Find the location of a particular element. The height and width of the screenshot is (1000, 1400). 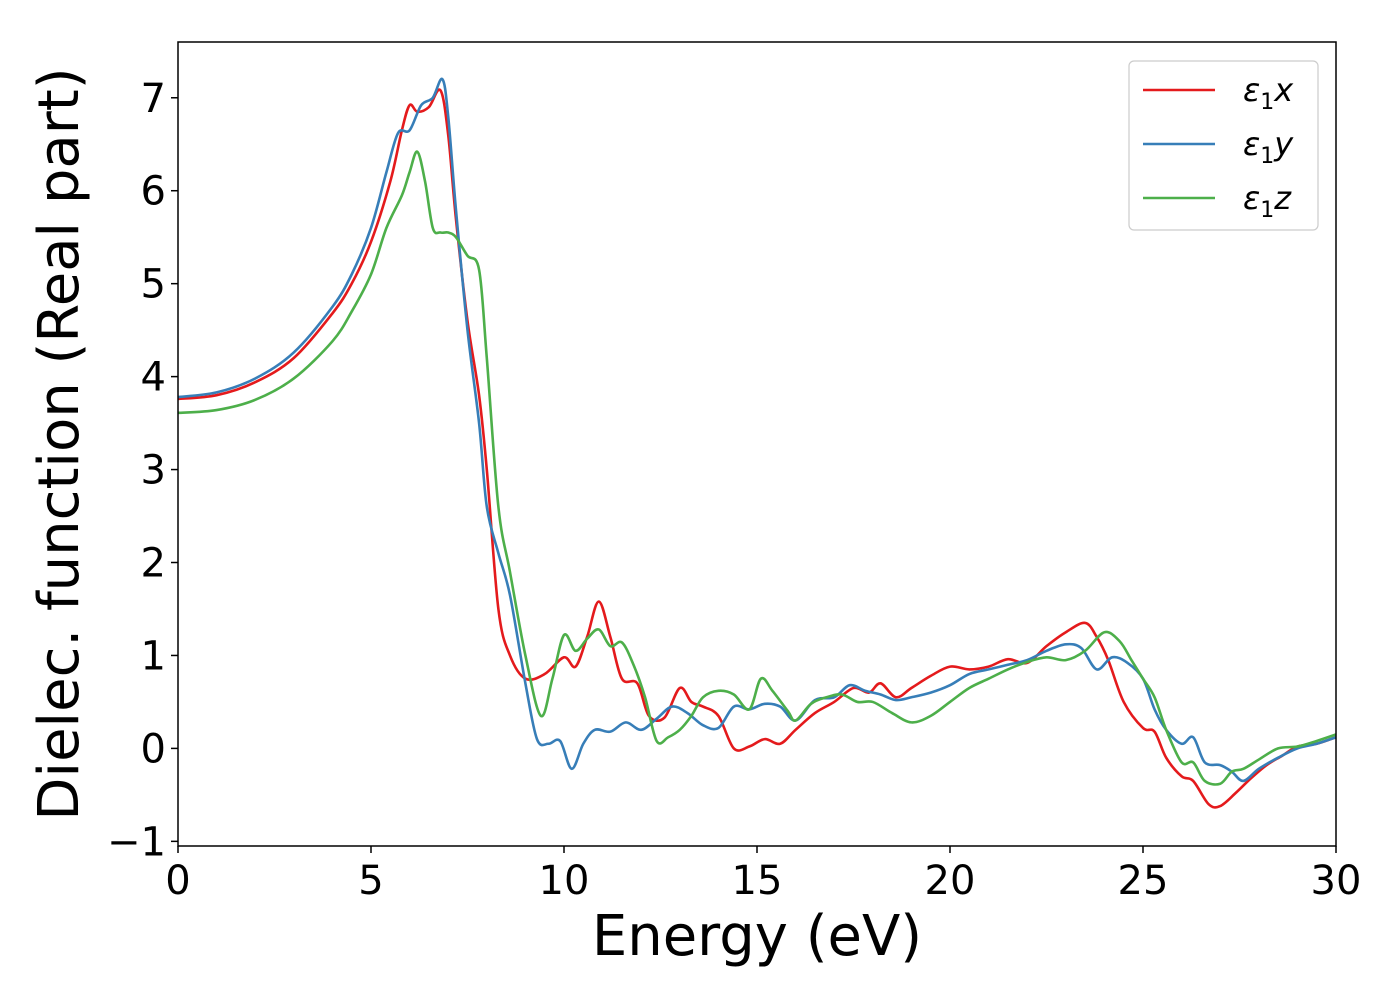

x-tick-label: 20 is located at coordinates (950, 881).